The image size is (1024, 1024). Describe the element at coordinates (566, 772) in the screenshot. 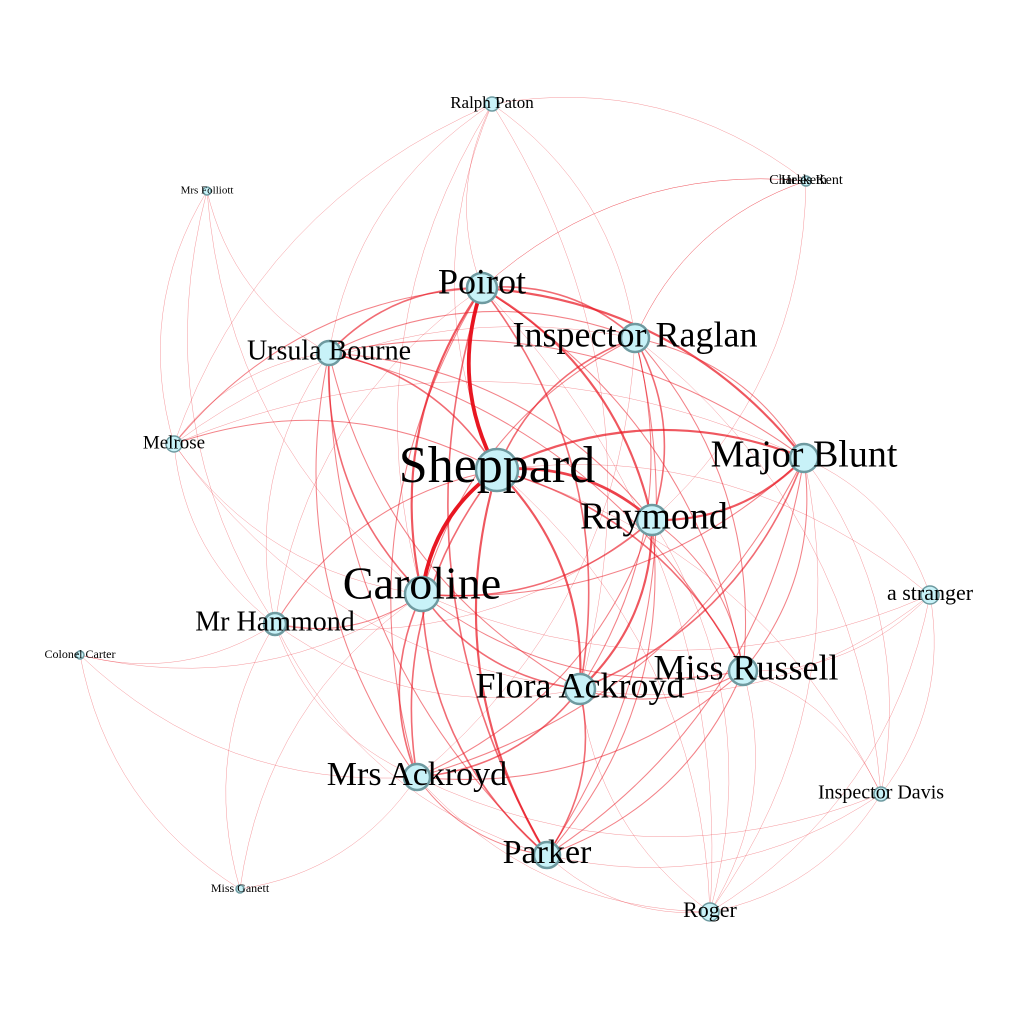

I see `edge-flora-parker` at that location.